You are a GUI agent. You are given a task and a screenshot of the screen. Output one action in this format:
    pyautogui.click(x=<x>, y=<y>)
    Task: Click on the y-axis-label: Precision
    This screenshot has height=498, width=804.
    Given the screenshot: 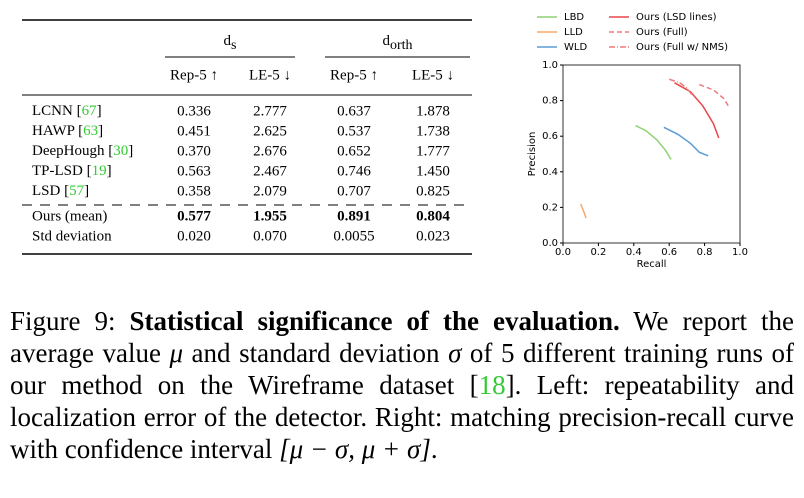 What is the action you would take?
    pyautogui.click(x=532, y=154)
    